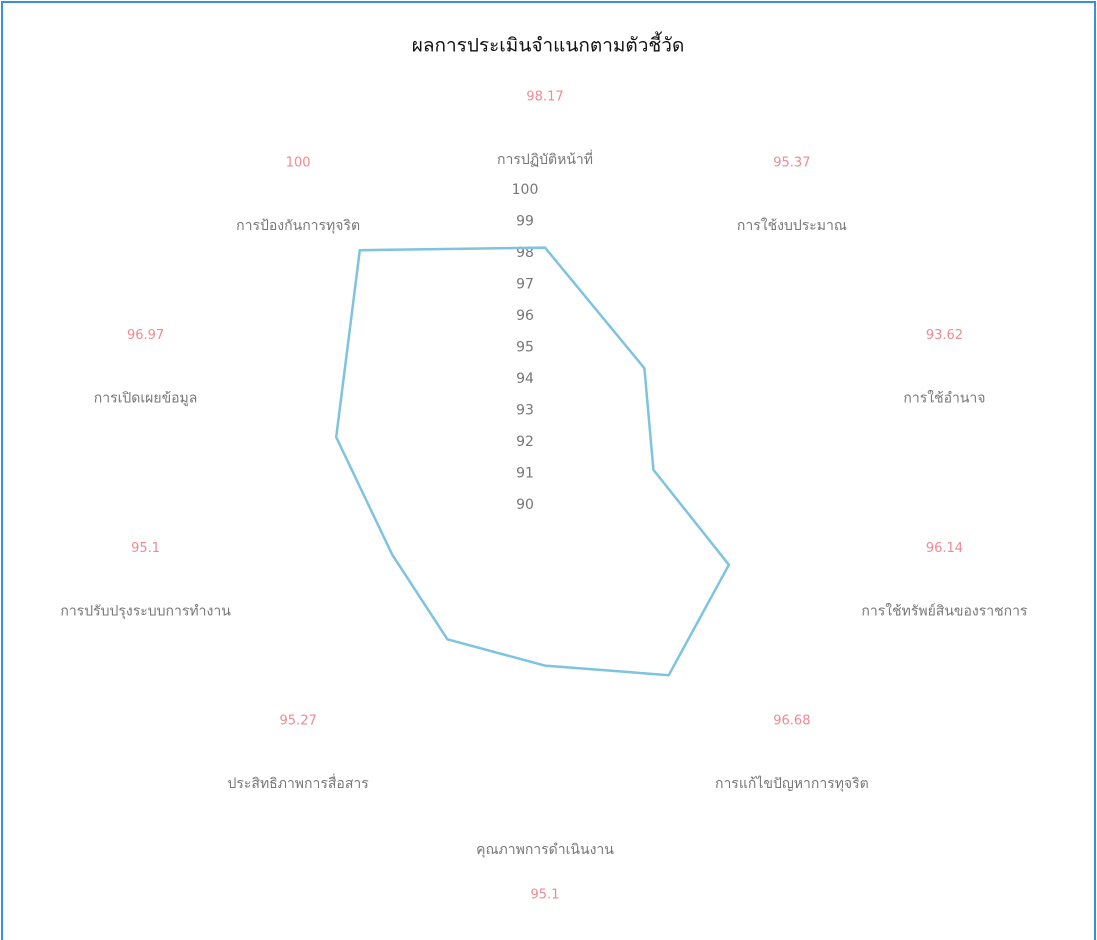 Image resolution: width=1097 pixels, height=940 pixels. Describe the element at coordinates (525, 222) in the screenshot. I see `r-tick-label: 99` at that location.